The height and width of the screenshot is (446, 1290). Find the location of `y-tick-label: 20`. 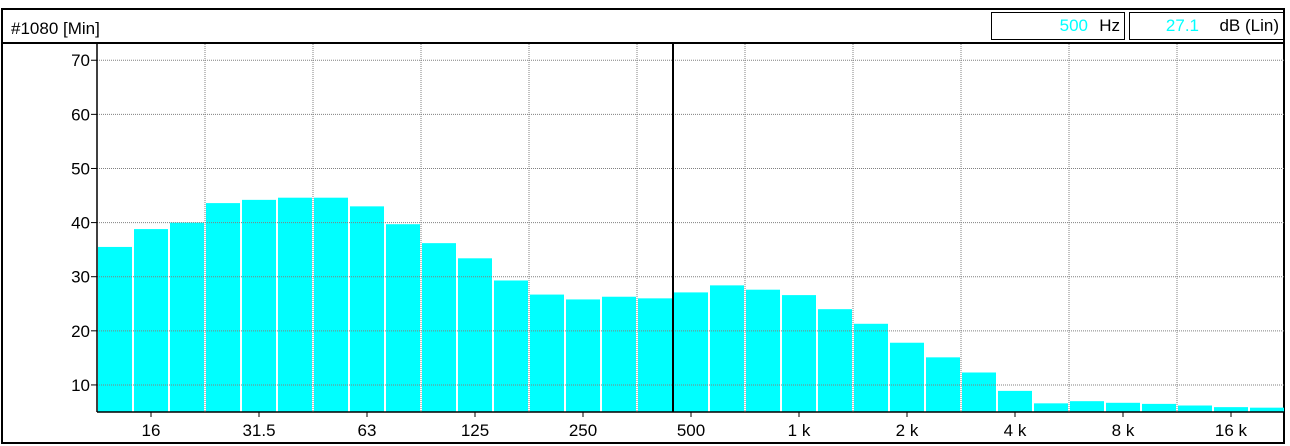

y-tick-label: 20 is located at coordinates (80, 331).